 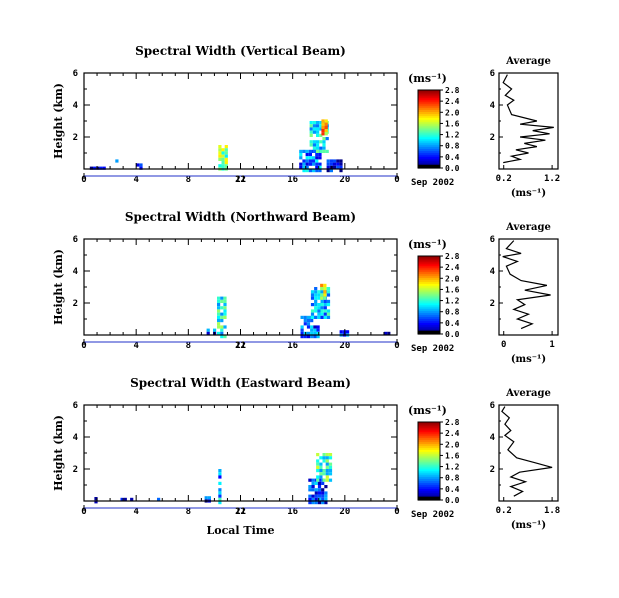 What do you see at coordinates (492, 74) in the screenshot?
I see `average-y-tick-label: 6` at bounding box center [492, 74].